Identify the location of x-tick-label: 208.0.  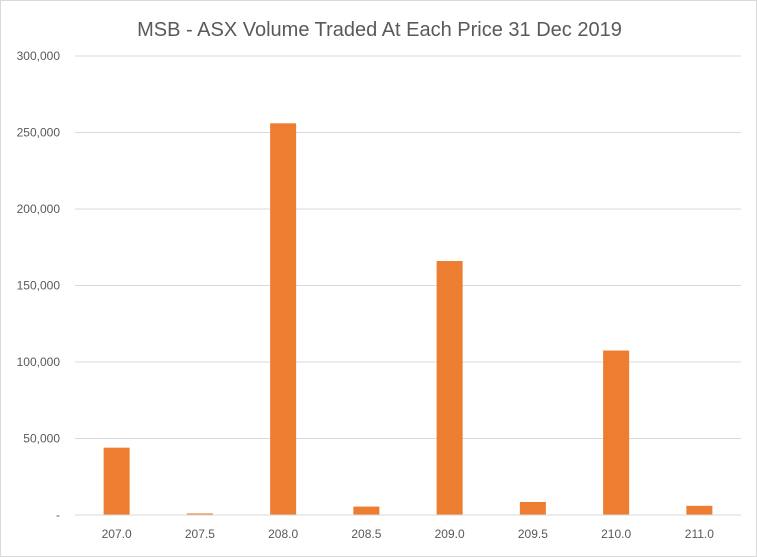
(283, 534).